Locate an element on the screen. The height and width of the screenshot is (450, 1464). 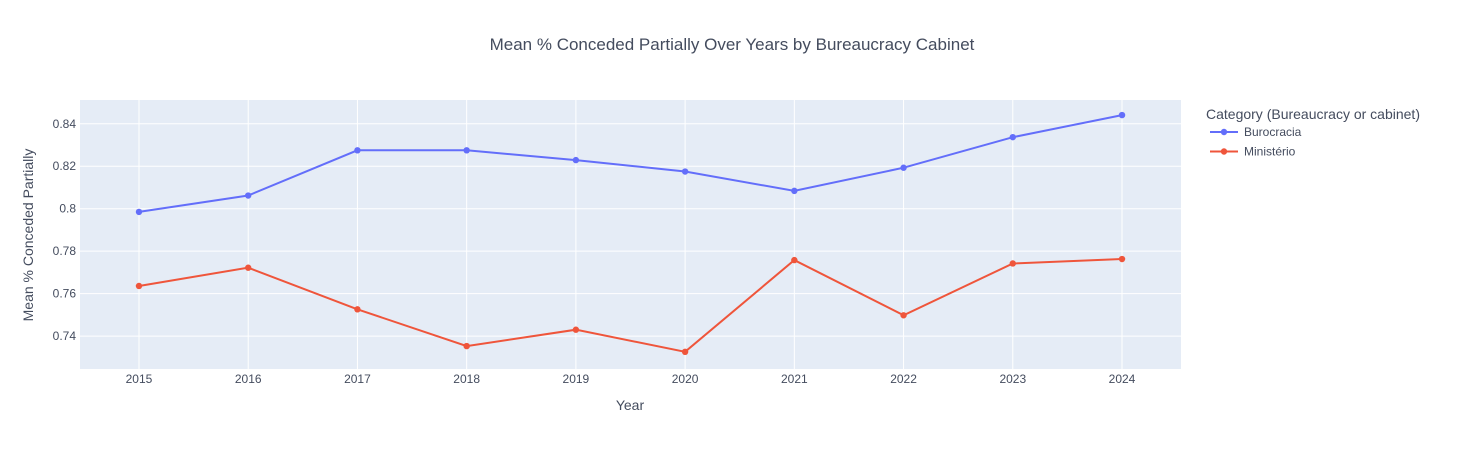
x-tick-label: 2021 is located at coordinates (794, 379).